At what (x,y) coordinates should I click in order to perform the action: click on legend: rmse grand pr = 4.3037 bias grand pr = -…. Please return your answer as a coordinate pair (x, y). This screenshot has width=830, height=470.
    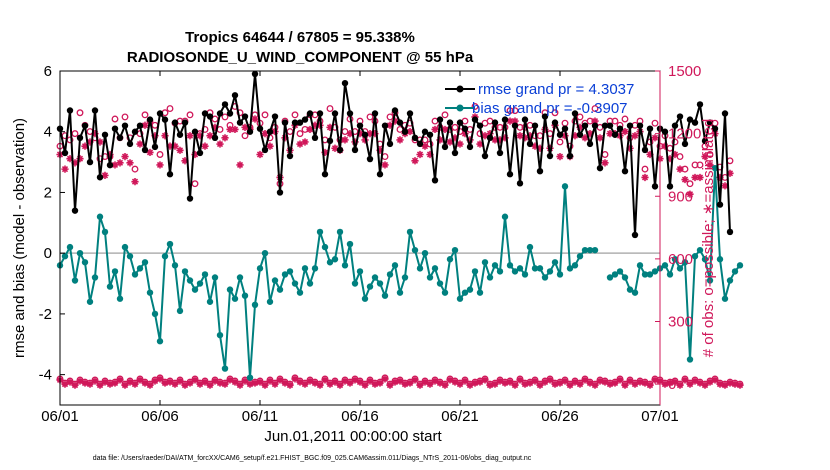
    Looking at the image, I should click on (539, 99).